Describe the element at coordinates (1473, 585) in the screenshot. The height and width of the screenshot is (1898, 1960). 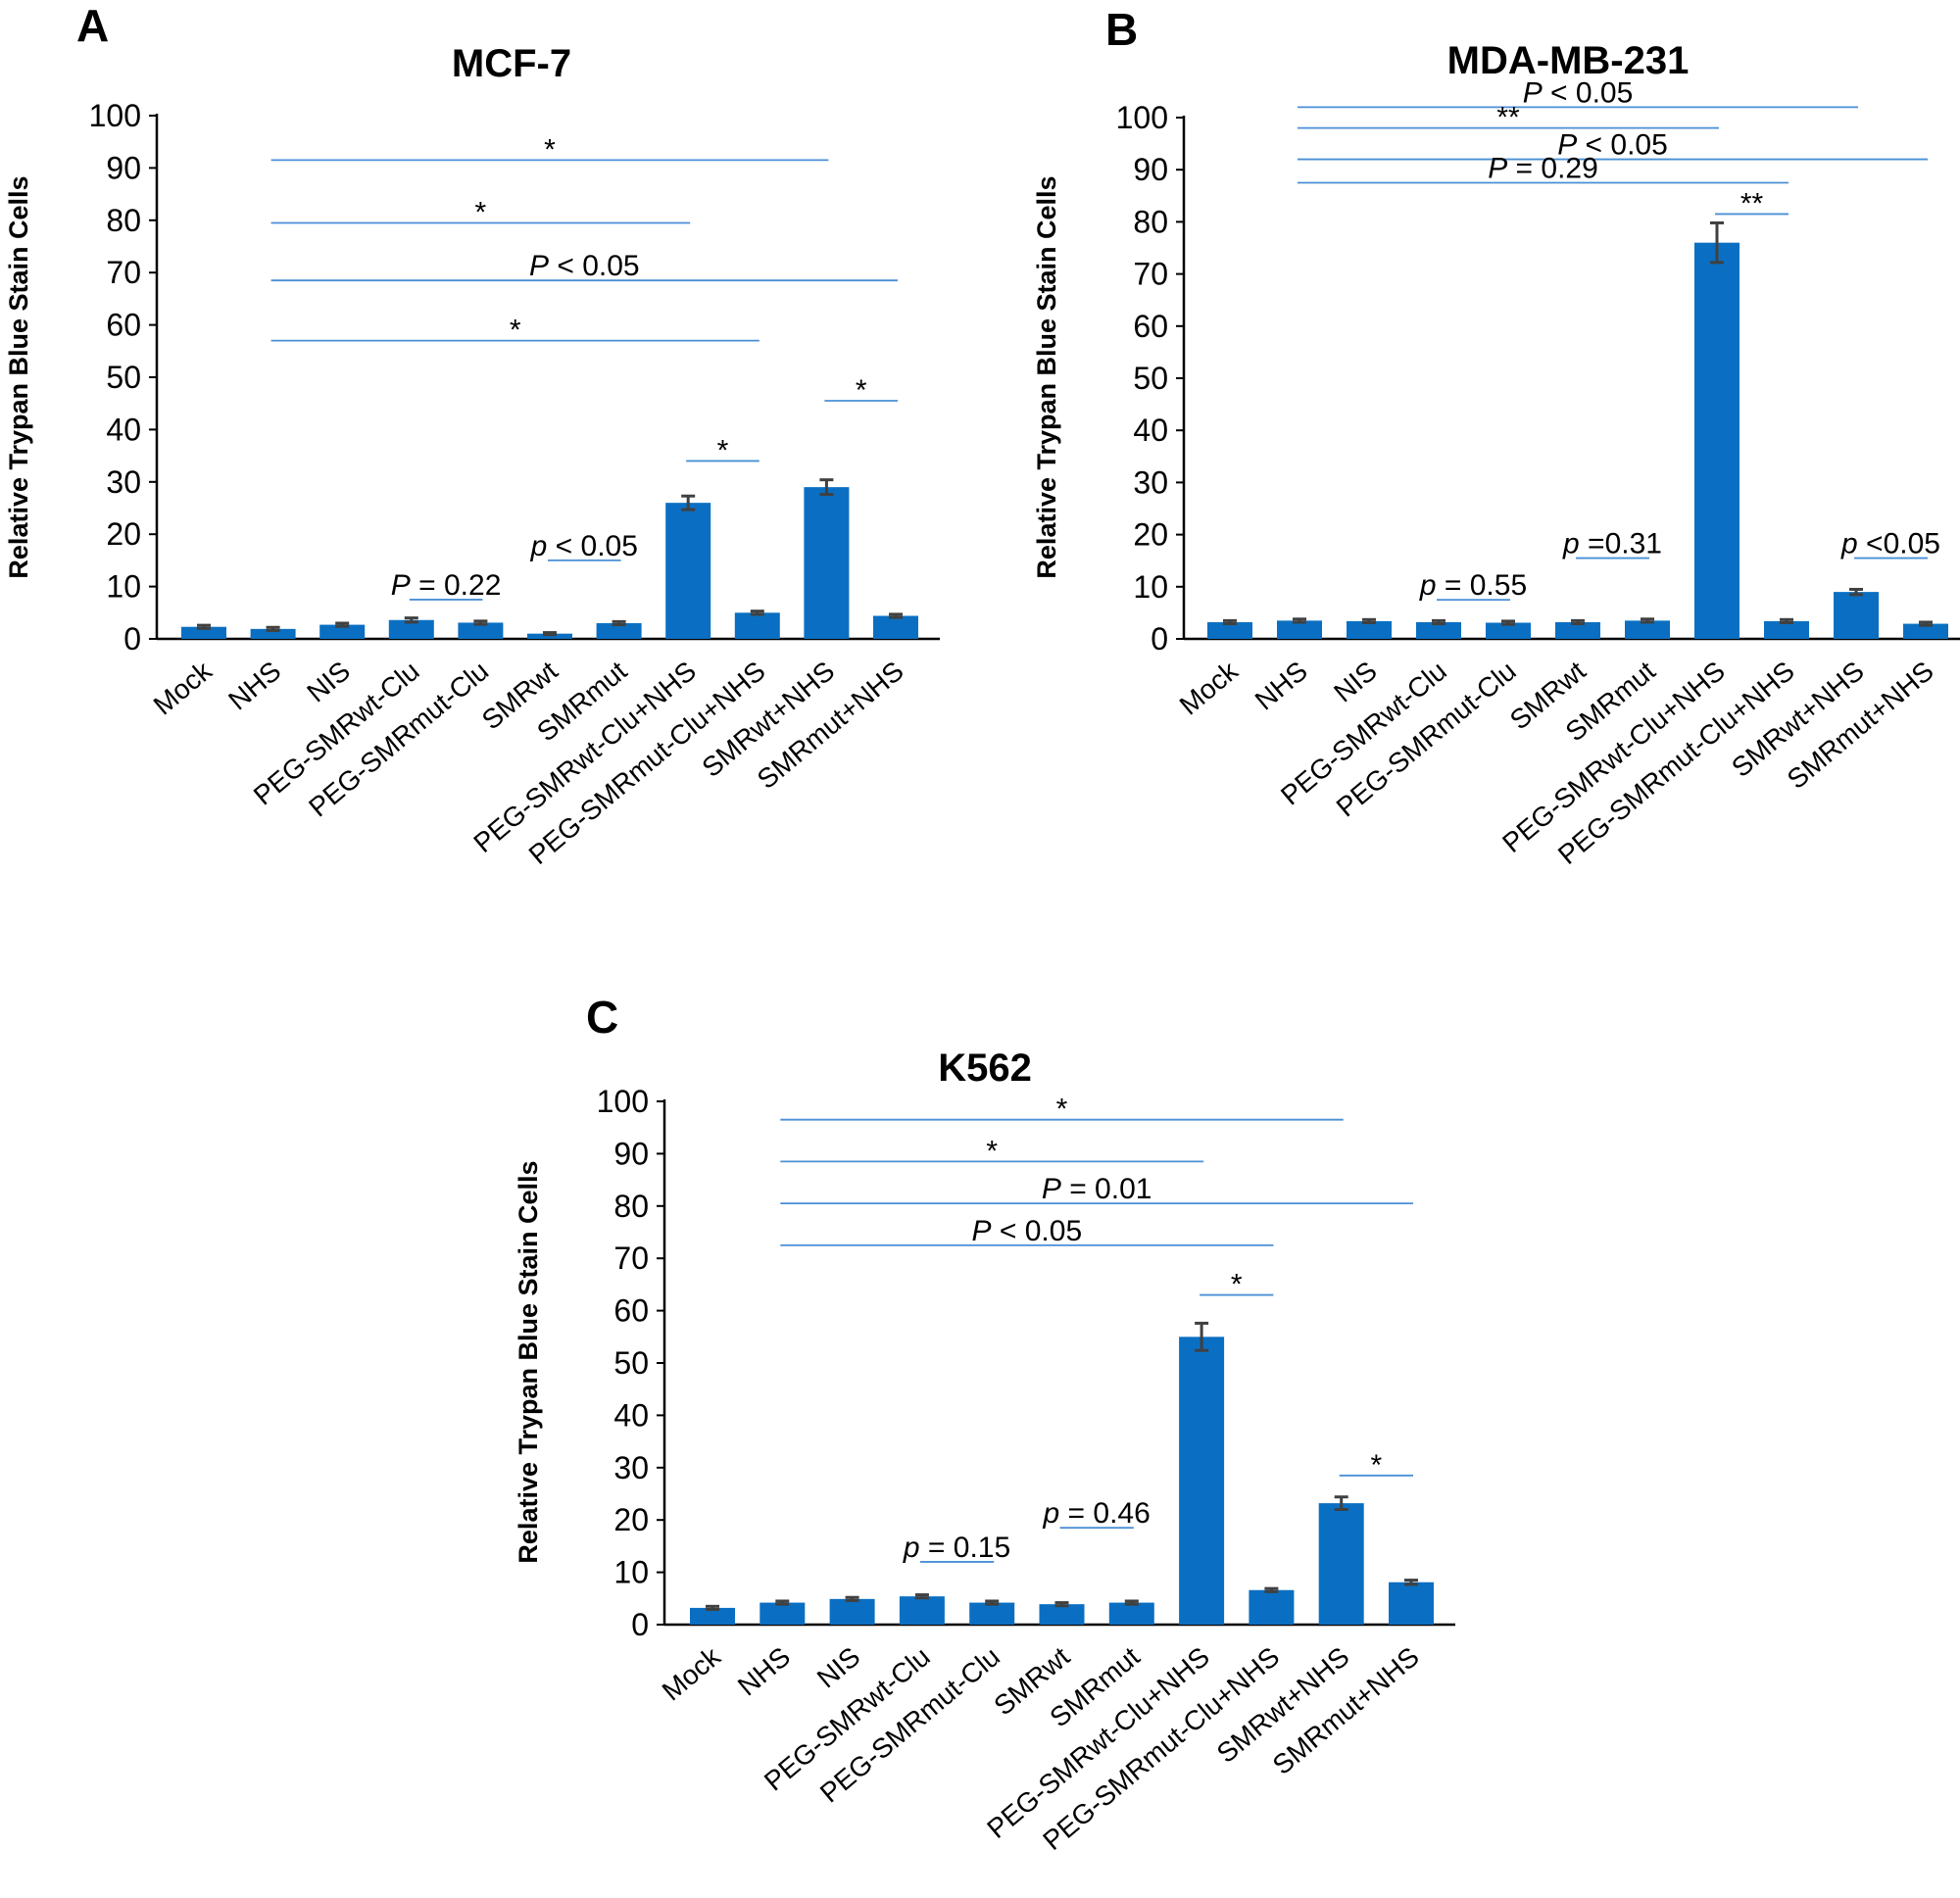
I see `p-value-label: p = 0.55` at that location.